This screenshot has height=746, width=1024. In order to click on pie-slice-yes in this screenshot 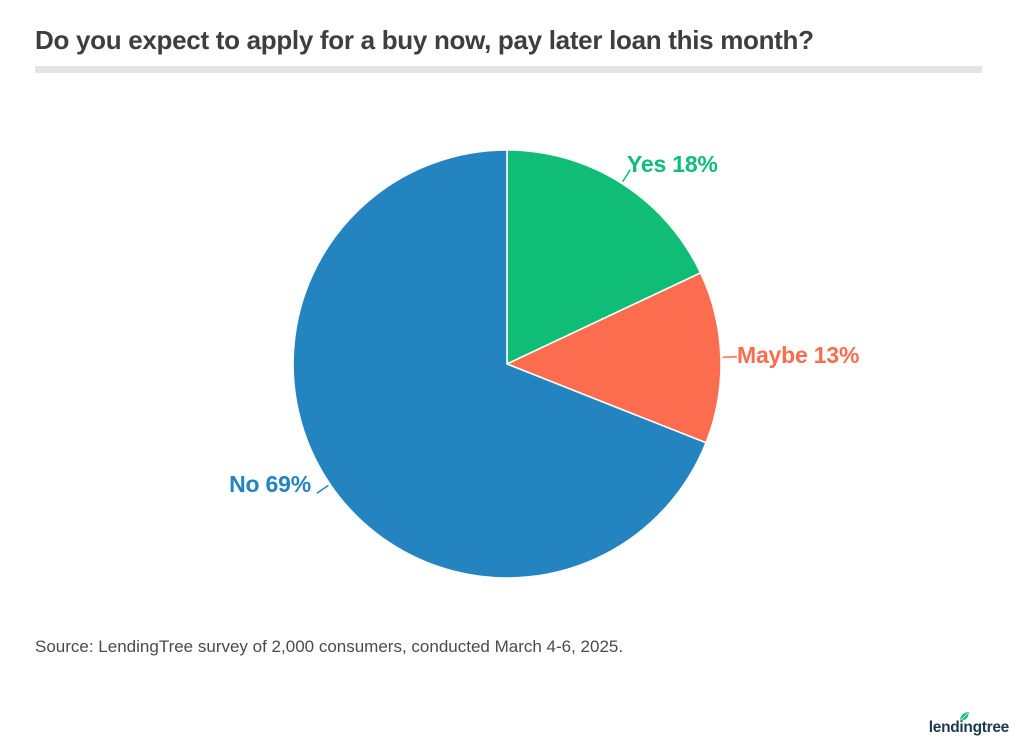, I will do `click(604, 257)`.